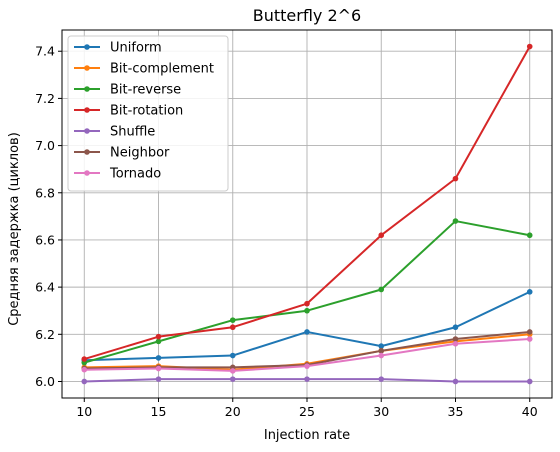 The width and height of the screenshot is (560, 452). I want to click on x-tick-label: 30, so click(381, 411).